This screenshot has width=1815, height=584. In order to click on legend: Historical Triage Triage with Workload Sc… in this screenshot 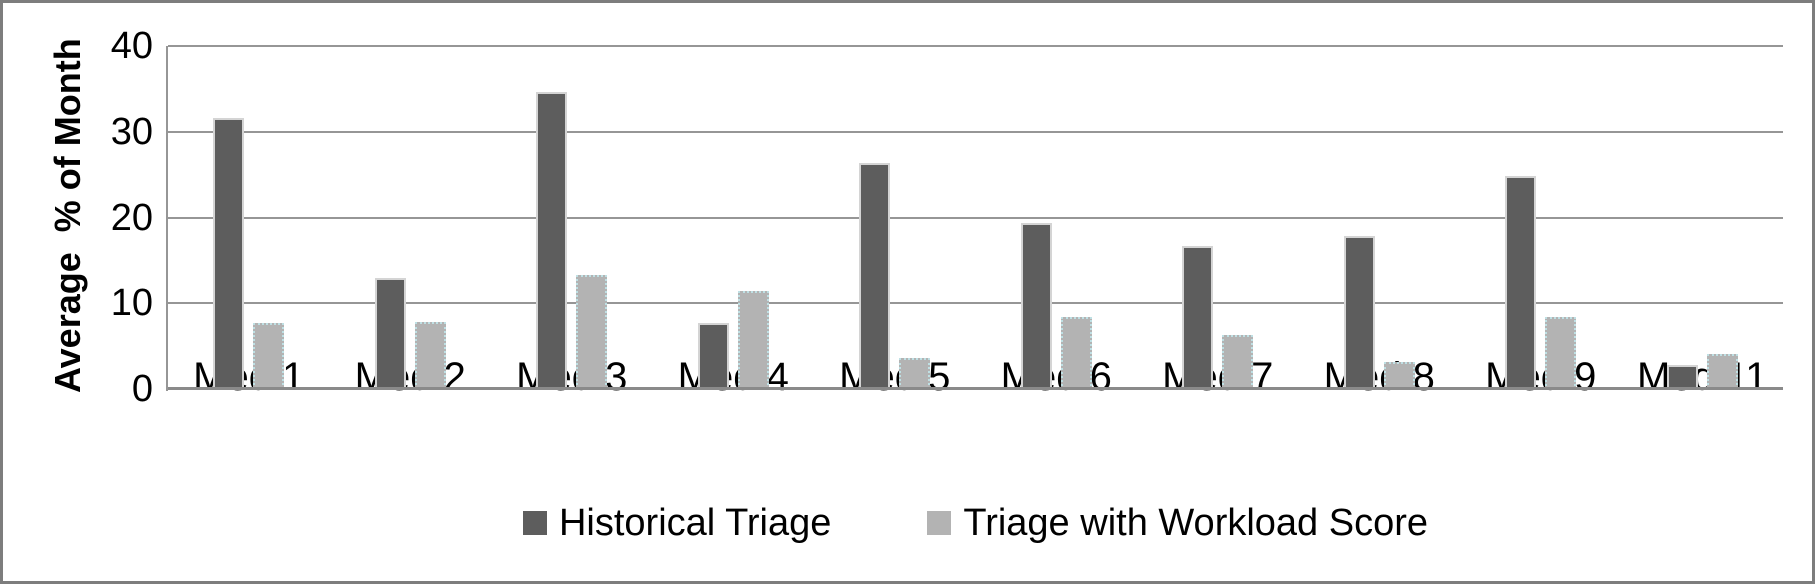, I will do `click(975, 523)`.